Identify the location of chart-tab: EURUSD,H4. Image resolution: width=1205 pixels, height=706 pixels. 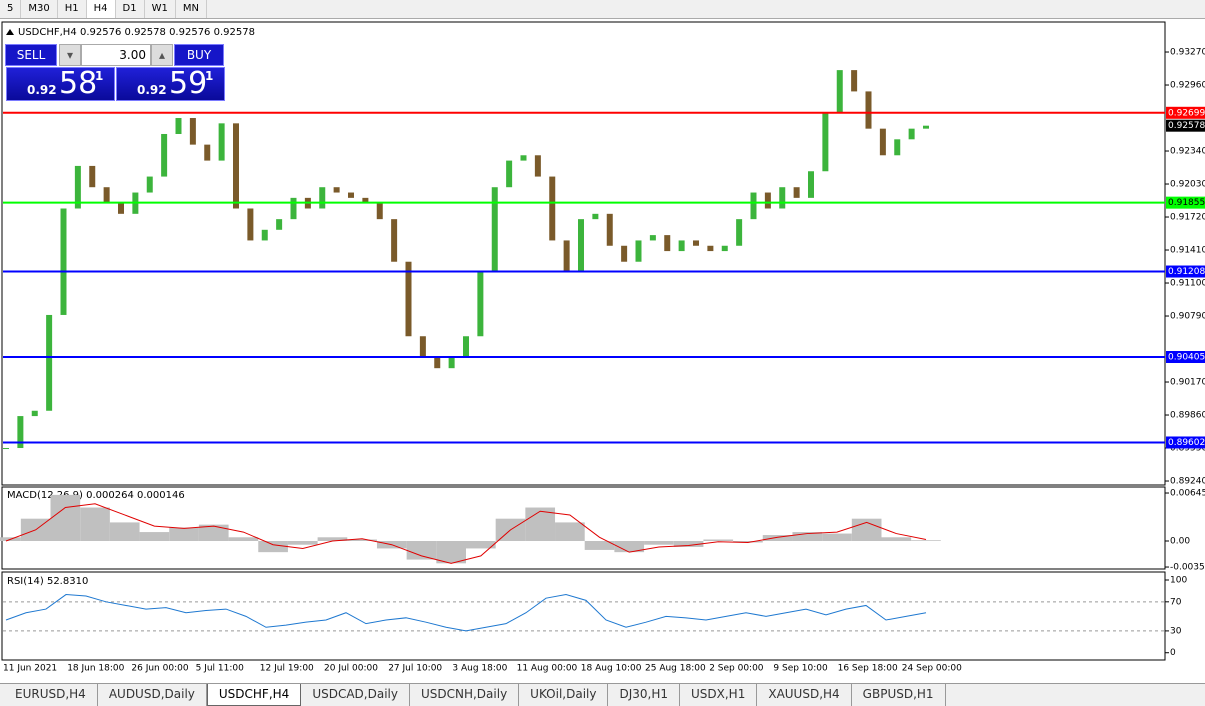
(51, 695).